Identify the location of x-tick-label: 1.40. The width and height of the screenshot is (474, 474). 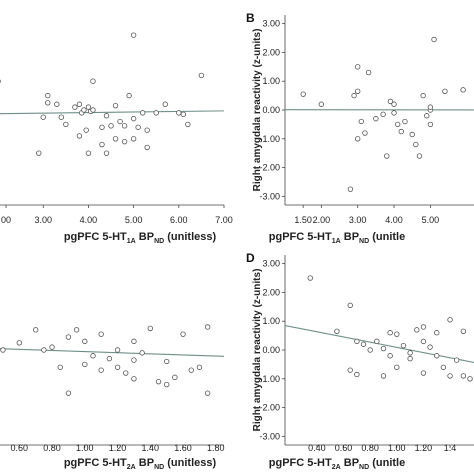
(151, 448).